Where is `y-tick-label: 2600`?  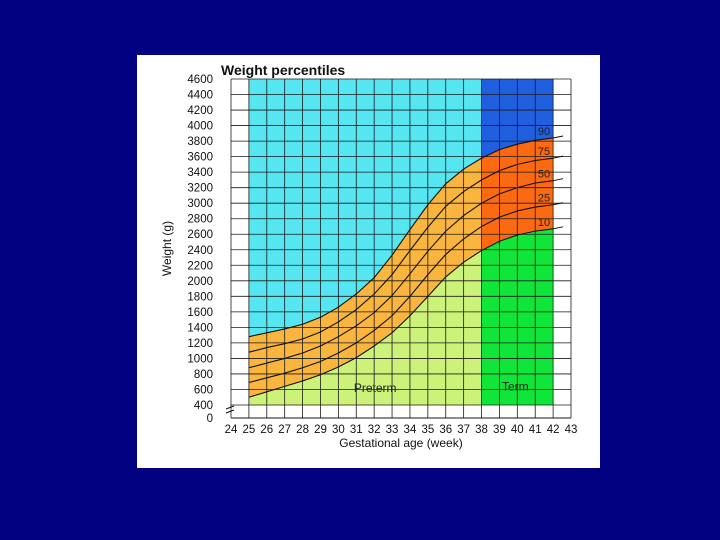 y-tick-label: 2600 is located at coordinates (200, 235).